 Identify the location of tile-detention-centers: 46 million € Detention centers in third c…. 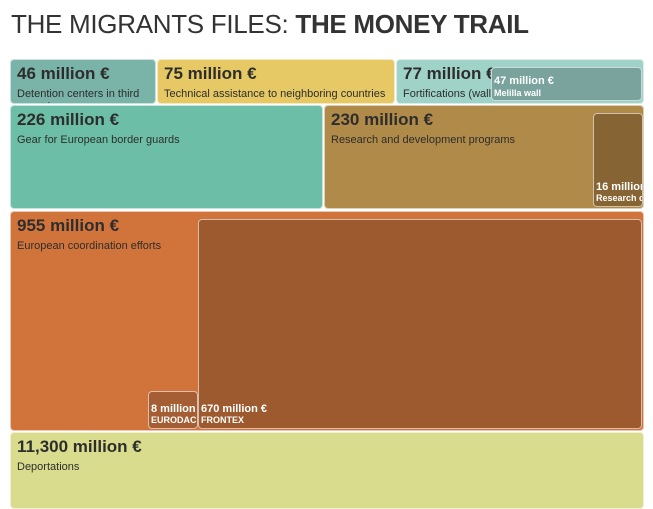
(83, 81).